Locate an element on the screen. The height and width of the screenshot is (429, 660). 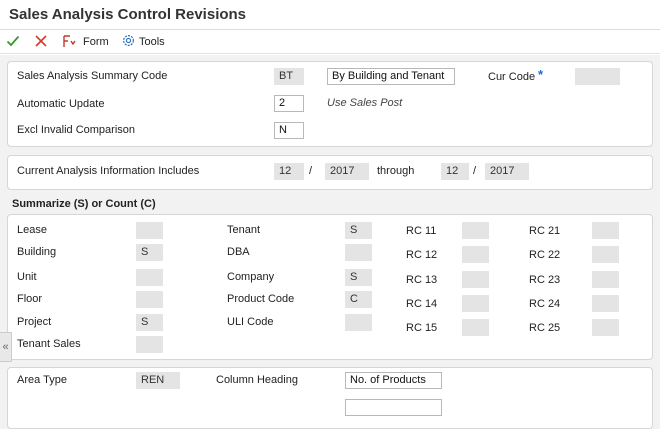
floor-label: Floor is located at coordinates (30, 299).